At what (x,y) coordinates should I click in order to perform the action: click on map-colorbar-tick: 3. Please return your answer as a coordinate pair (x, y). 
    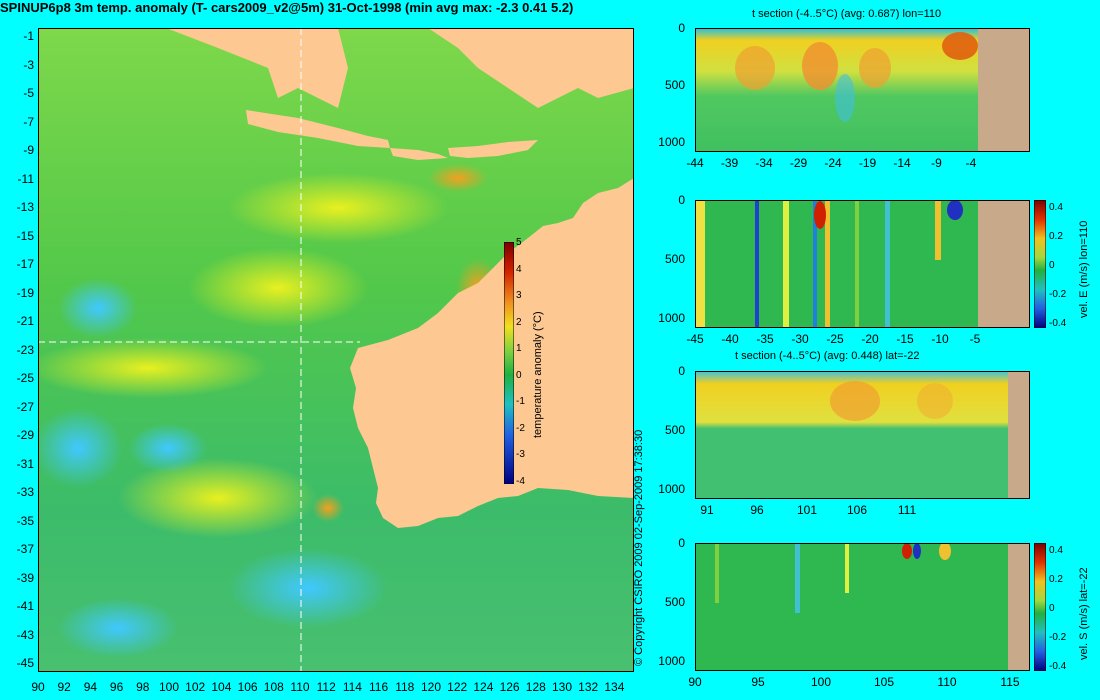
    Looking at the image, I should click on (519, 295).